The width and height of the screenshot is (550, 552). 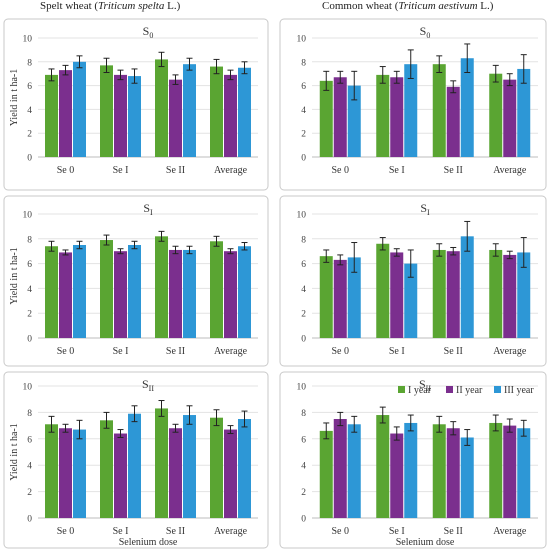 What do you see at coordinates (148, 542) in the screenshot?
I see `x-axis-label: Selenium dose` at bounding box center [148, 542].